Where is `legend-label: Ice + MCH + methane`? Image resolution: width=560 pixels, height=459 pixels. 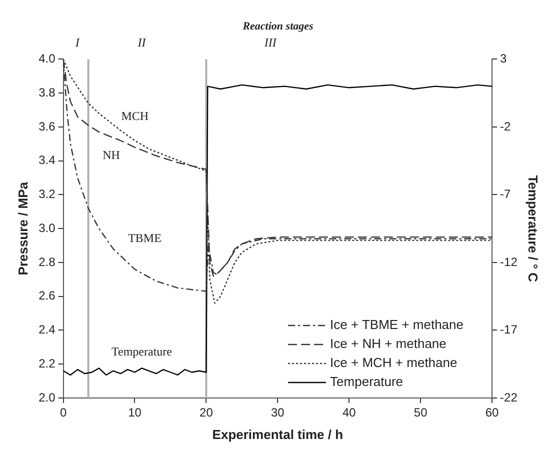 legend-label: Ice + MCH + methane is located at coordinates (394, 362).